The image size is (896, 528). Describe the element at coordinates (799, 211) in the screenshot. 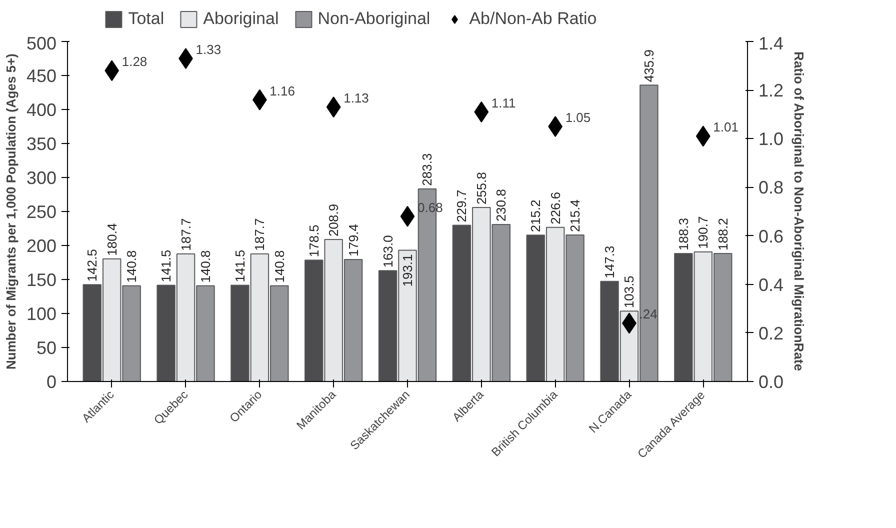

I see `y2-axis-title: Ratio of Aboriginal to Non-Aboriginal MigrationRate` at that location.